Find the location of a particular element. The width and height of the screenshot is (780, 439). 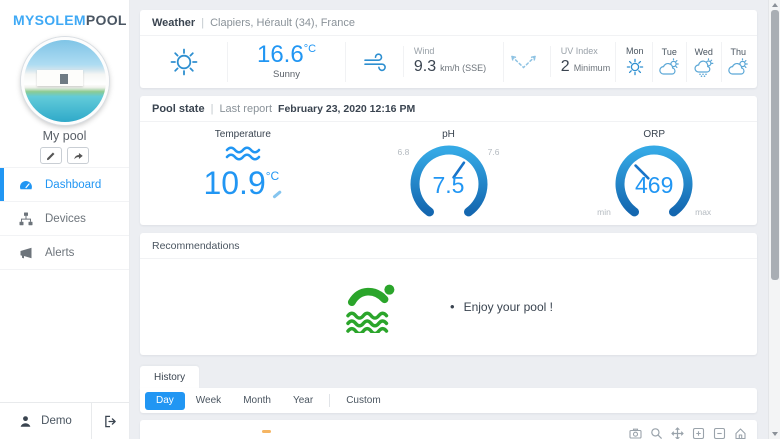

uv-section: UV Index 2 Minimum is located at coordinates (560, 61).